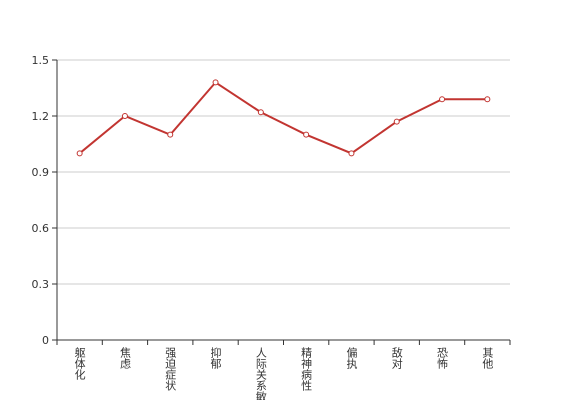  Describe the element at coordinates (351, 358) in the screenshot. I see `x-tick-label: 偏执` at that location.